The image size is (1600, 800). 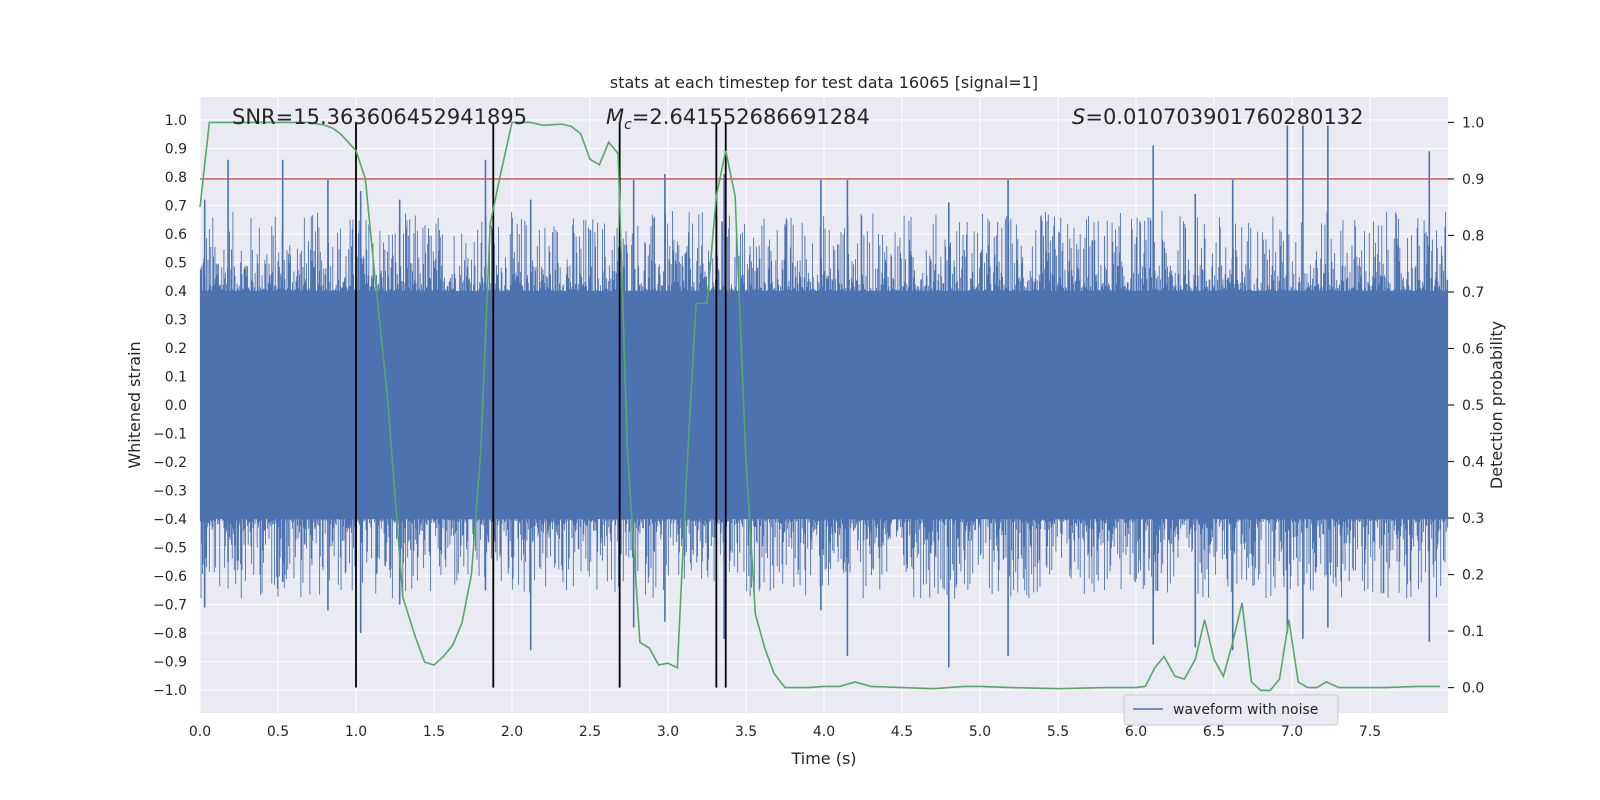 What do you see at coordinates (615, 117) in the screenshot?
I see `chirp-mass-symbol: M` at bounding box center [615, 117].